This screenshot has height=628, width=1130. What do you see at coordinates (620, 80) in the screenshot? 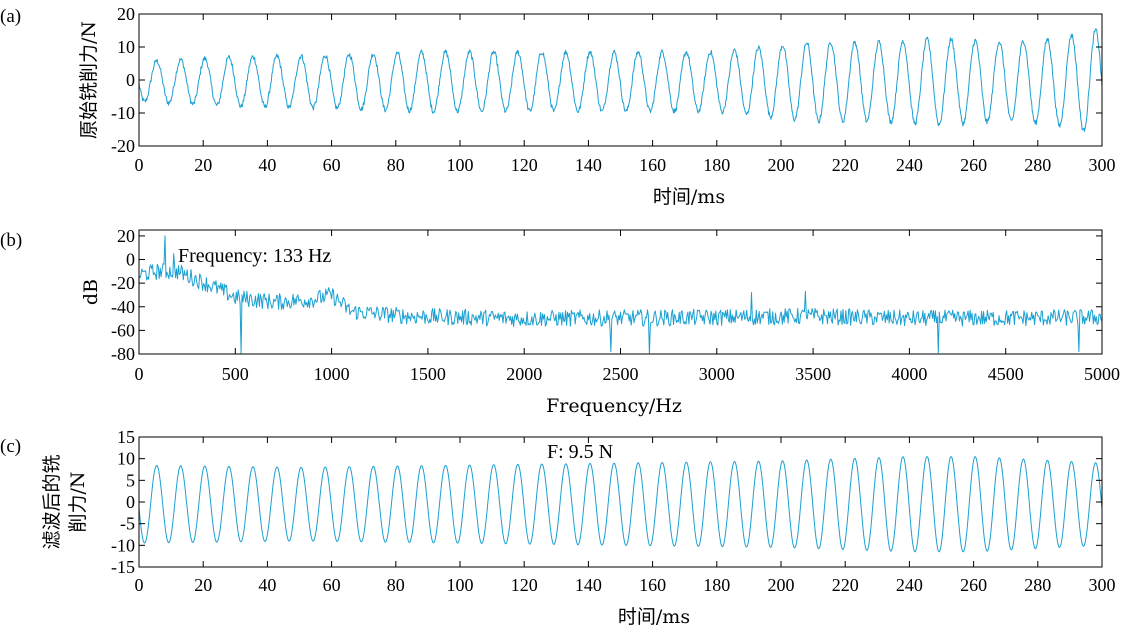
I see `chart-a-series-line` at bounding box center [620, 80].